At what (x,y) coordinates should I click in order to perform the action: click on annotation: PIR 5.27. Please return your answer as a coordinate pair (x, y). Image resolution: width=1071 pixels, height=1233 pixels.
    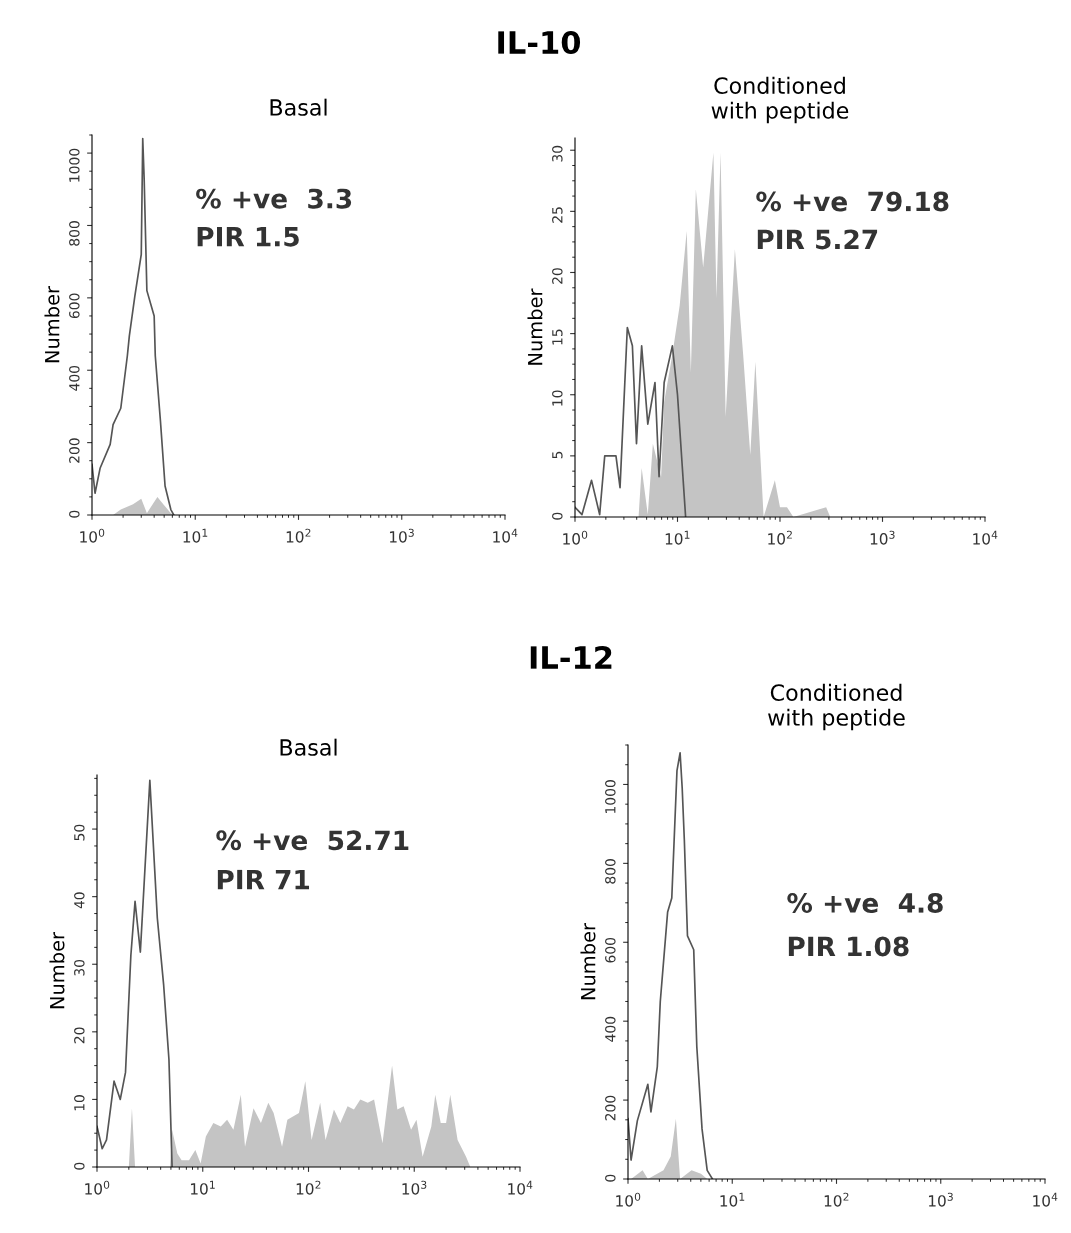
    Looking at the image, I should click on (817, 239).